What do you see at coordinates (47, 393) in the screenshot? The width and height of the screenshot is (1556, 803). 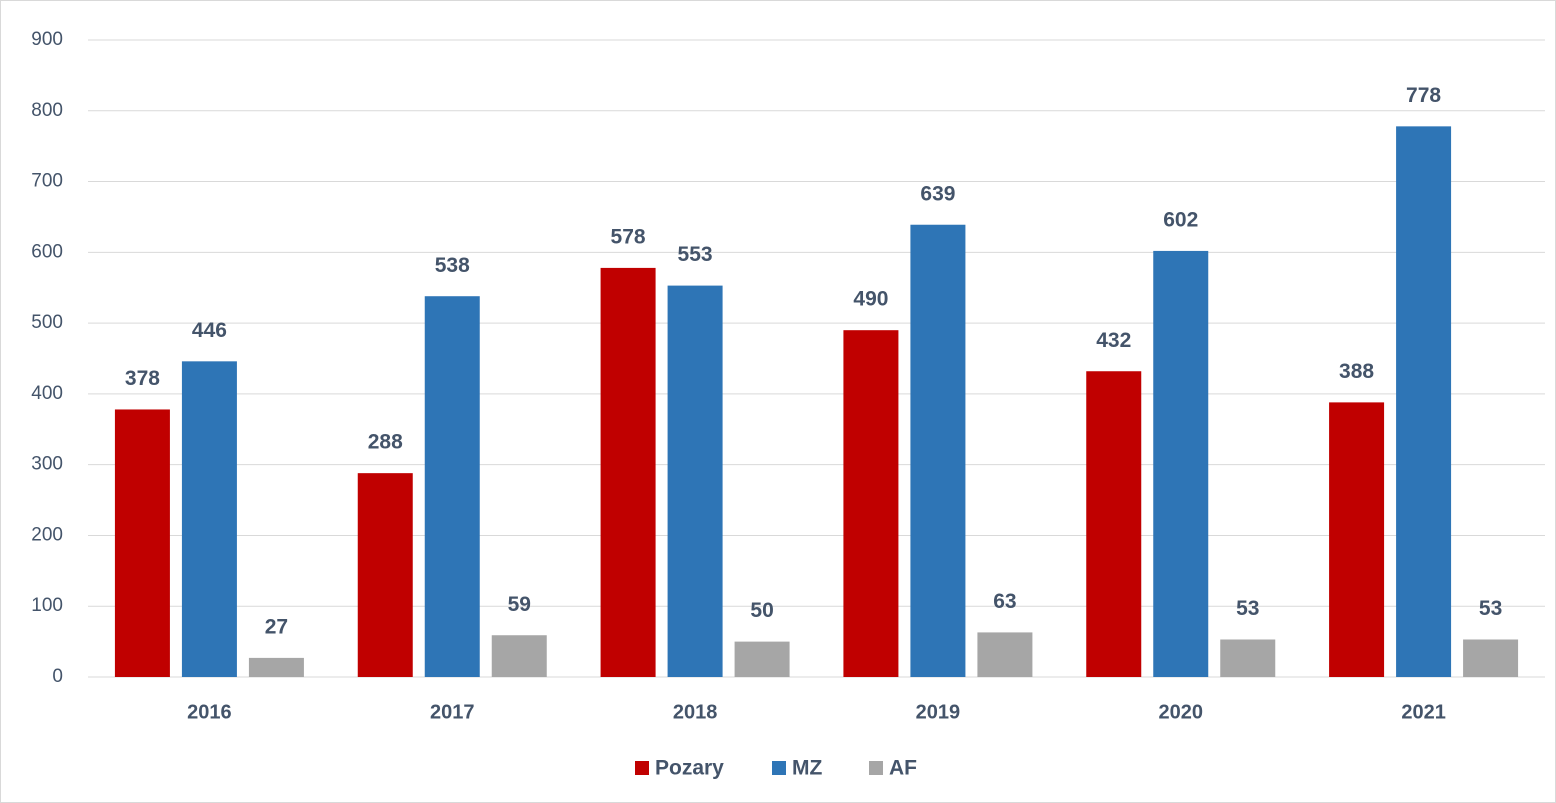 I see `y-tick-label: 400` at bounding box center [47, 393].